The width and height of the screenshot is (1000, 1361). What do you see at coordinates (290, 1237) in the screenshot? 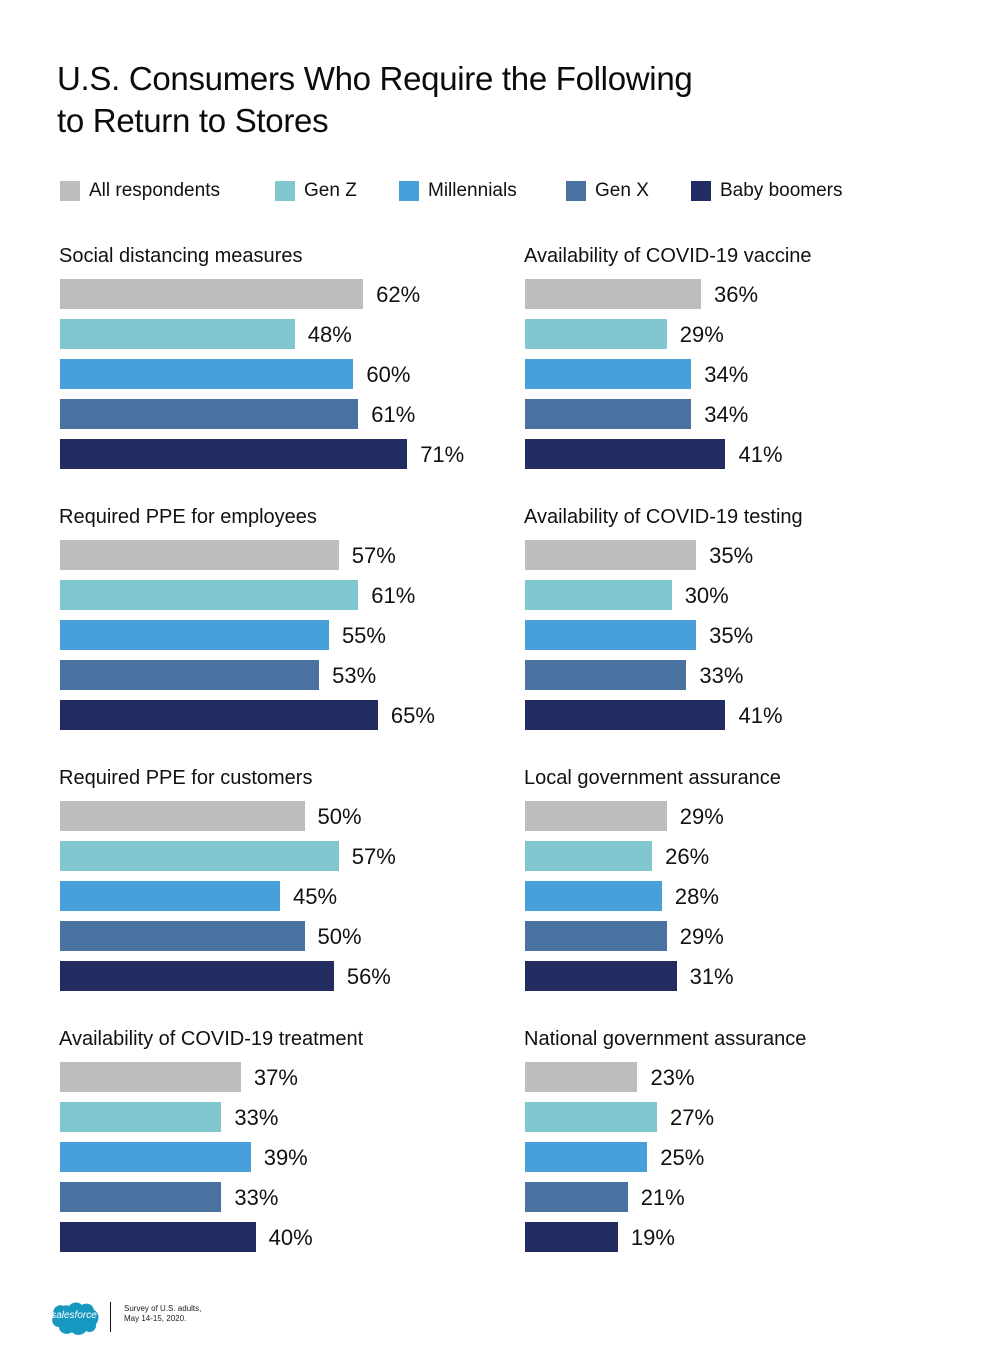
I see `bar-value-label: 40%` at bounding box center [290, 1237].